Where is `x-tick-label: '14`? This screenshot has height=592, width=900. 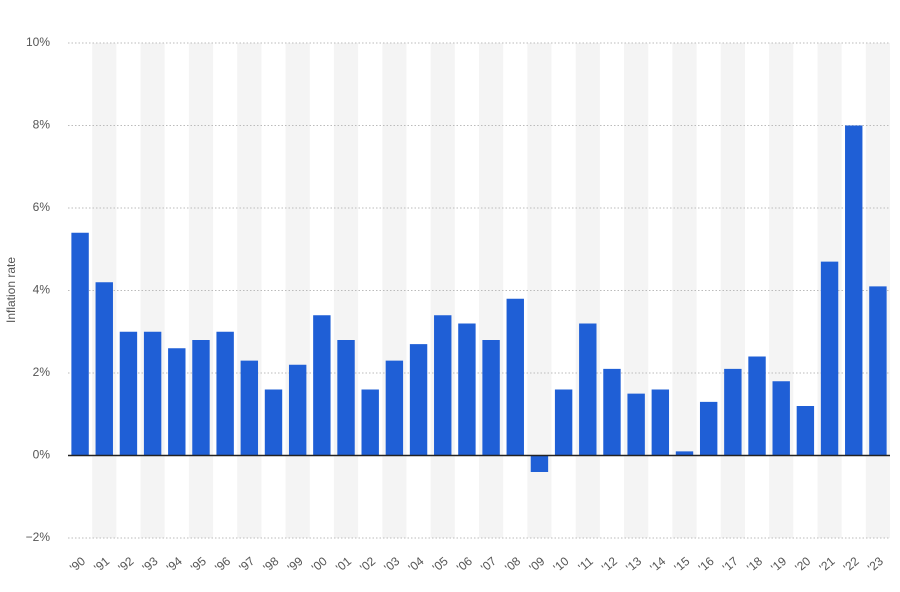
x-tick-label: '14 is located at coordinates (657, 564).